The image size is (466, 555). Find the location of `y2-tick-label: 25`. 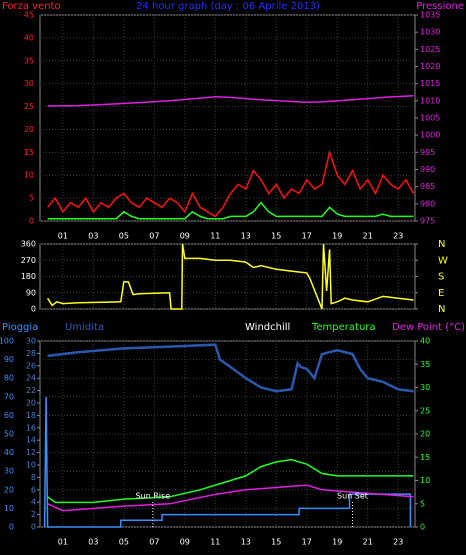

y2-tick-label: 25 is located at coordinates (425, 410).